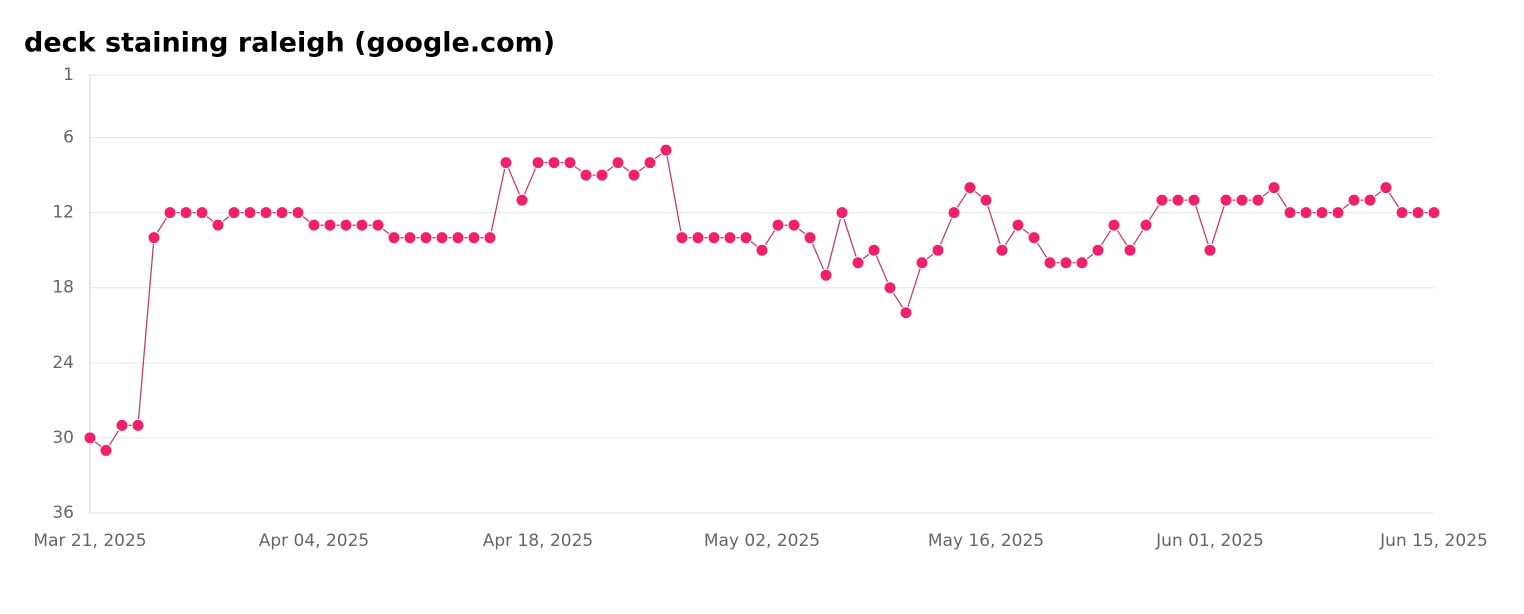  What do you see at coordinates (63, 438) in the screenshot?
I see `y-tick-label: 30` at bounding box center [63, 438].